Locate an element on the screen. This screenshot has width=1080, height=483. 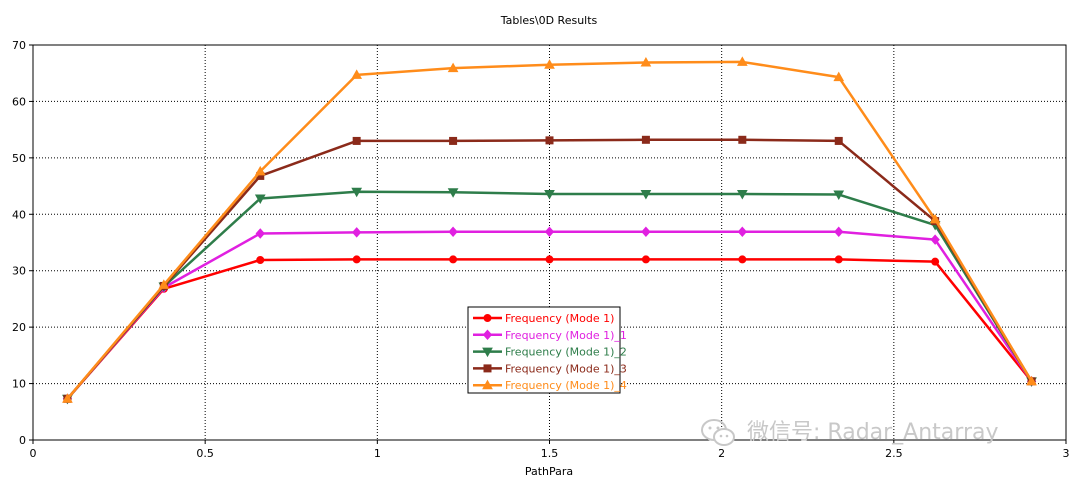
legend-item: Frequency (Mode 1)_1 is located at coordinates (550, 335).